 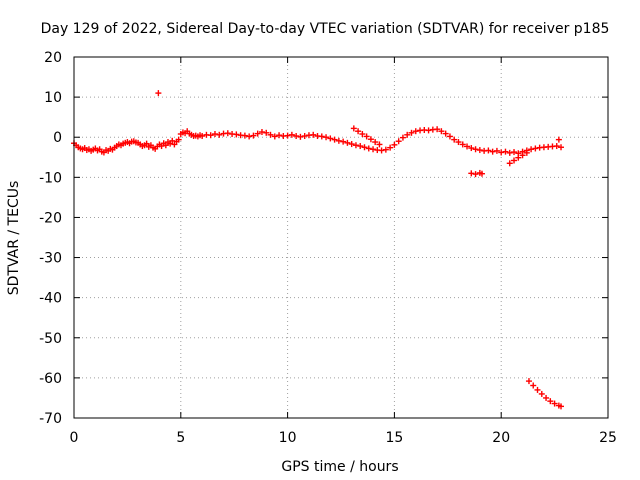 What do you see at coordinates (50, 339) in the screenshot?
I see `y-tick-label: -50` at bounding box center [50, 339].